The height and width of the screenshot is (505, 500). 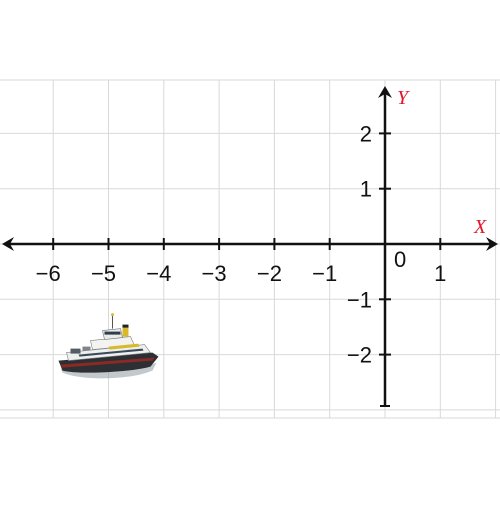 I want to click on x-tick-label: 1, so click(x=440, y=273).